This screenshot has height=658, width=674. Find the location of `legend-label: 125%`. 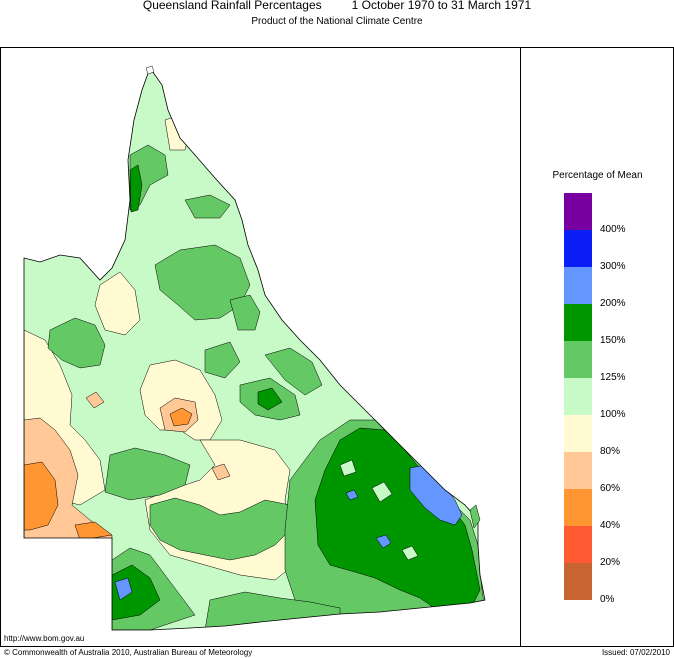

legend-label: 125% is located at coordinates (613, 377).